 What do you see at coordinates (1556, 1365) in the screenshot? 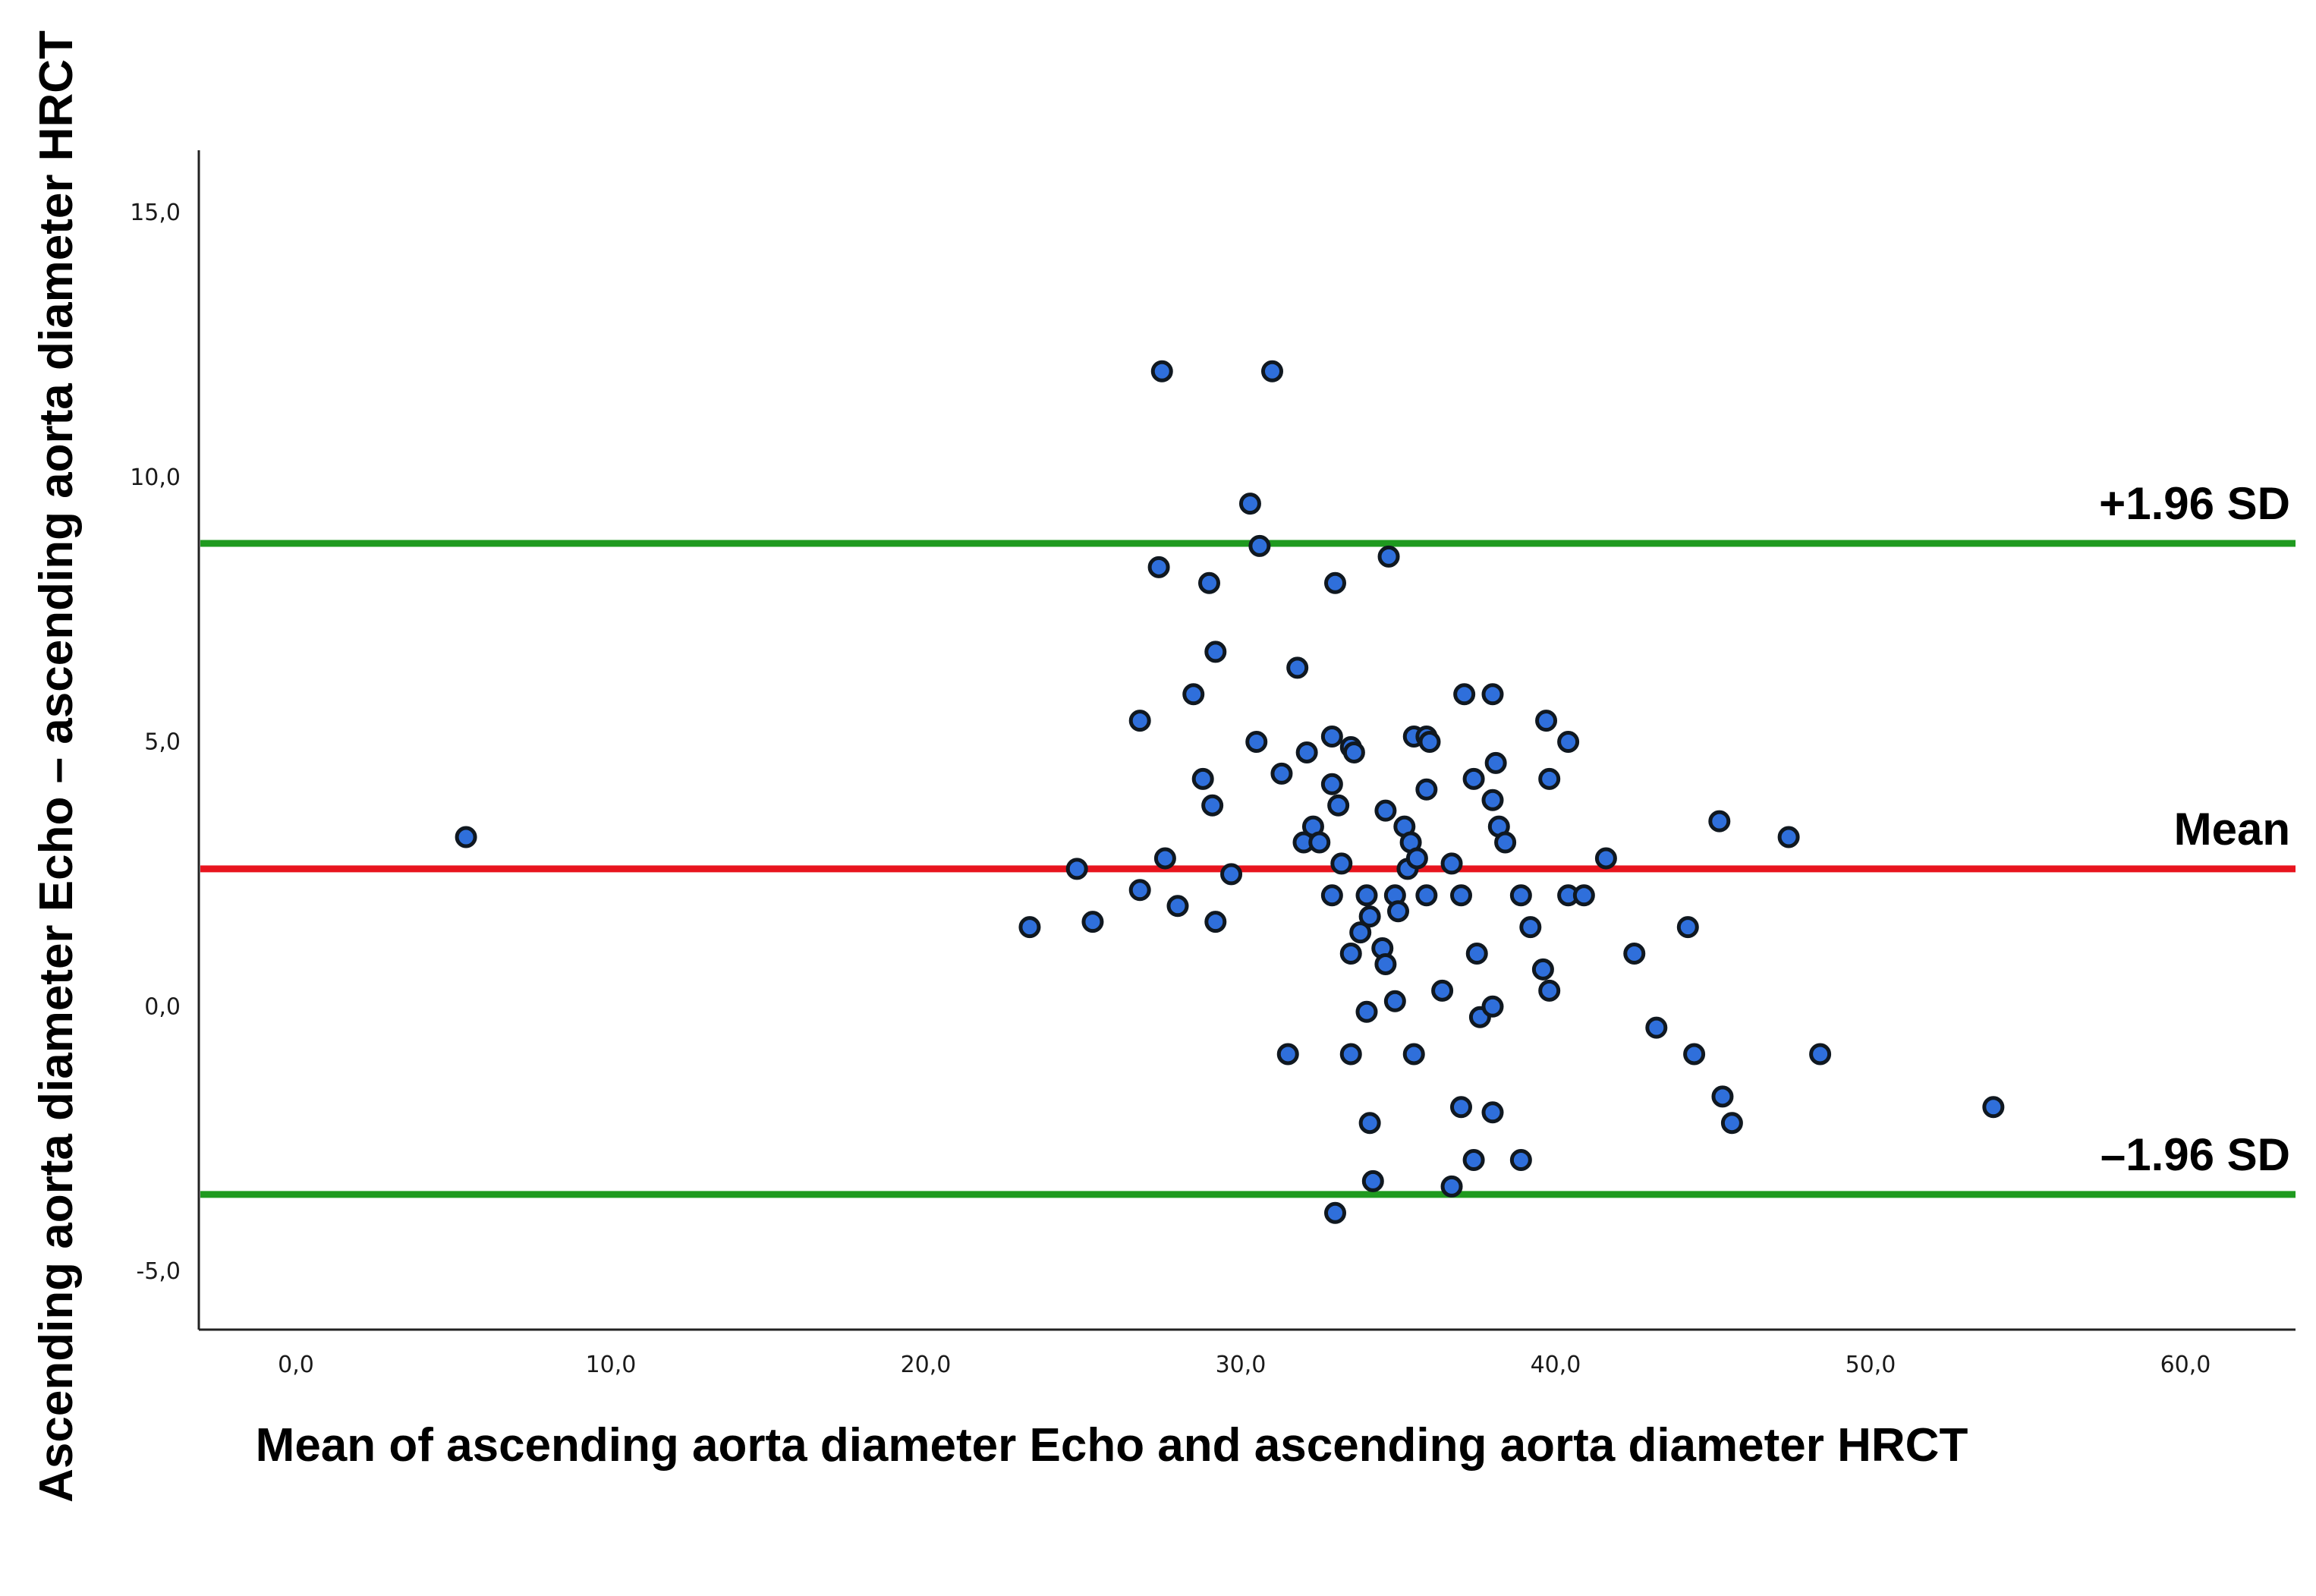
I see `x-tick-label: 40,0` at bounding box center [1556, 1365].